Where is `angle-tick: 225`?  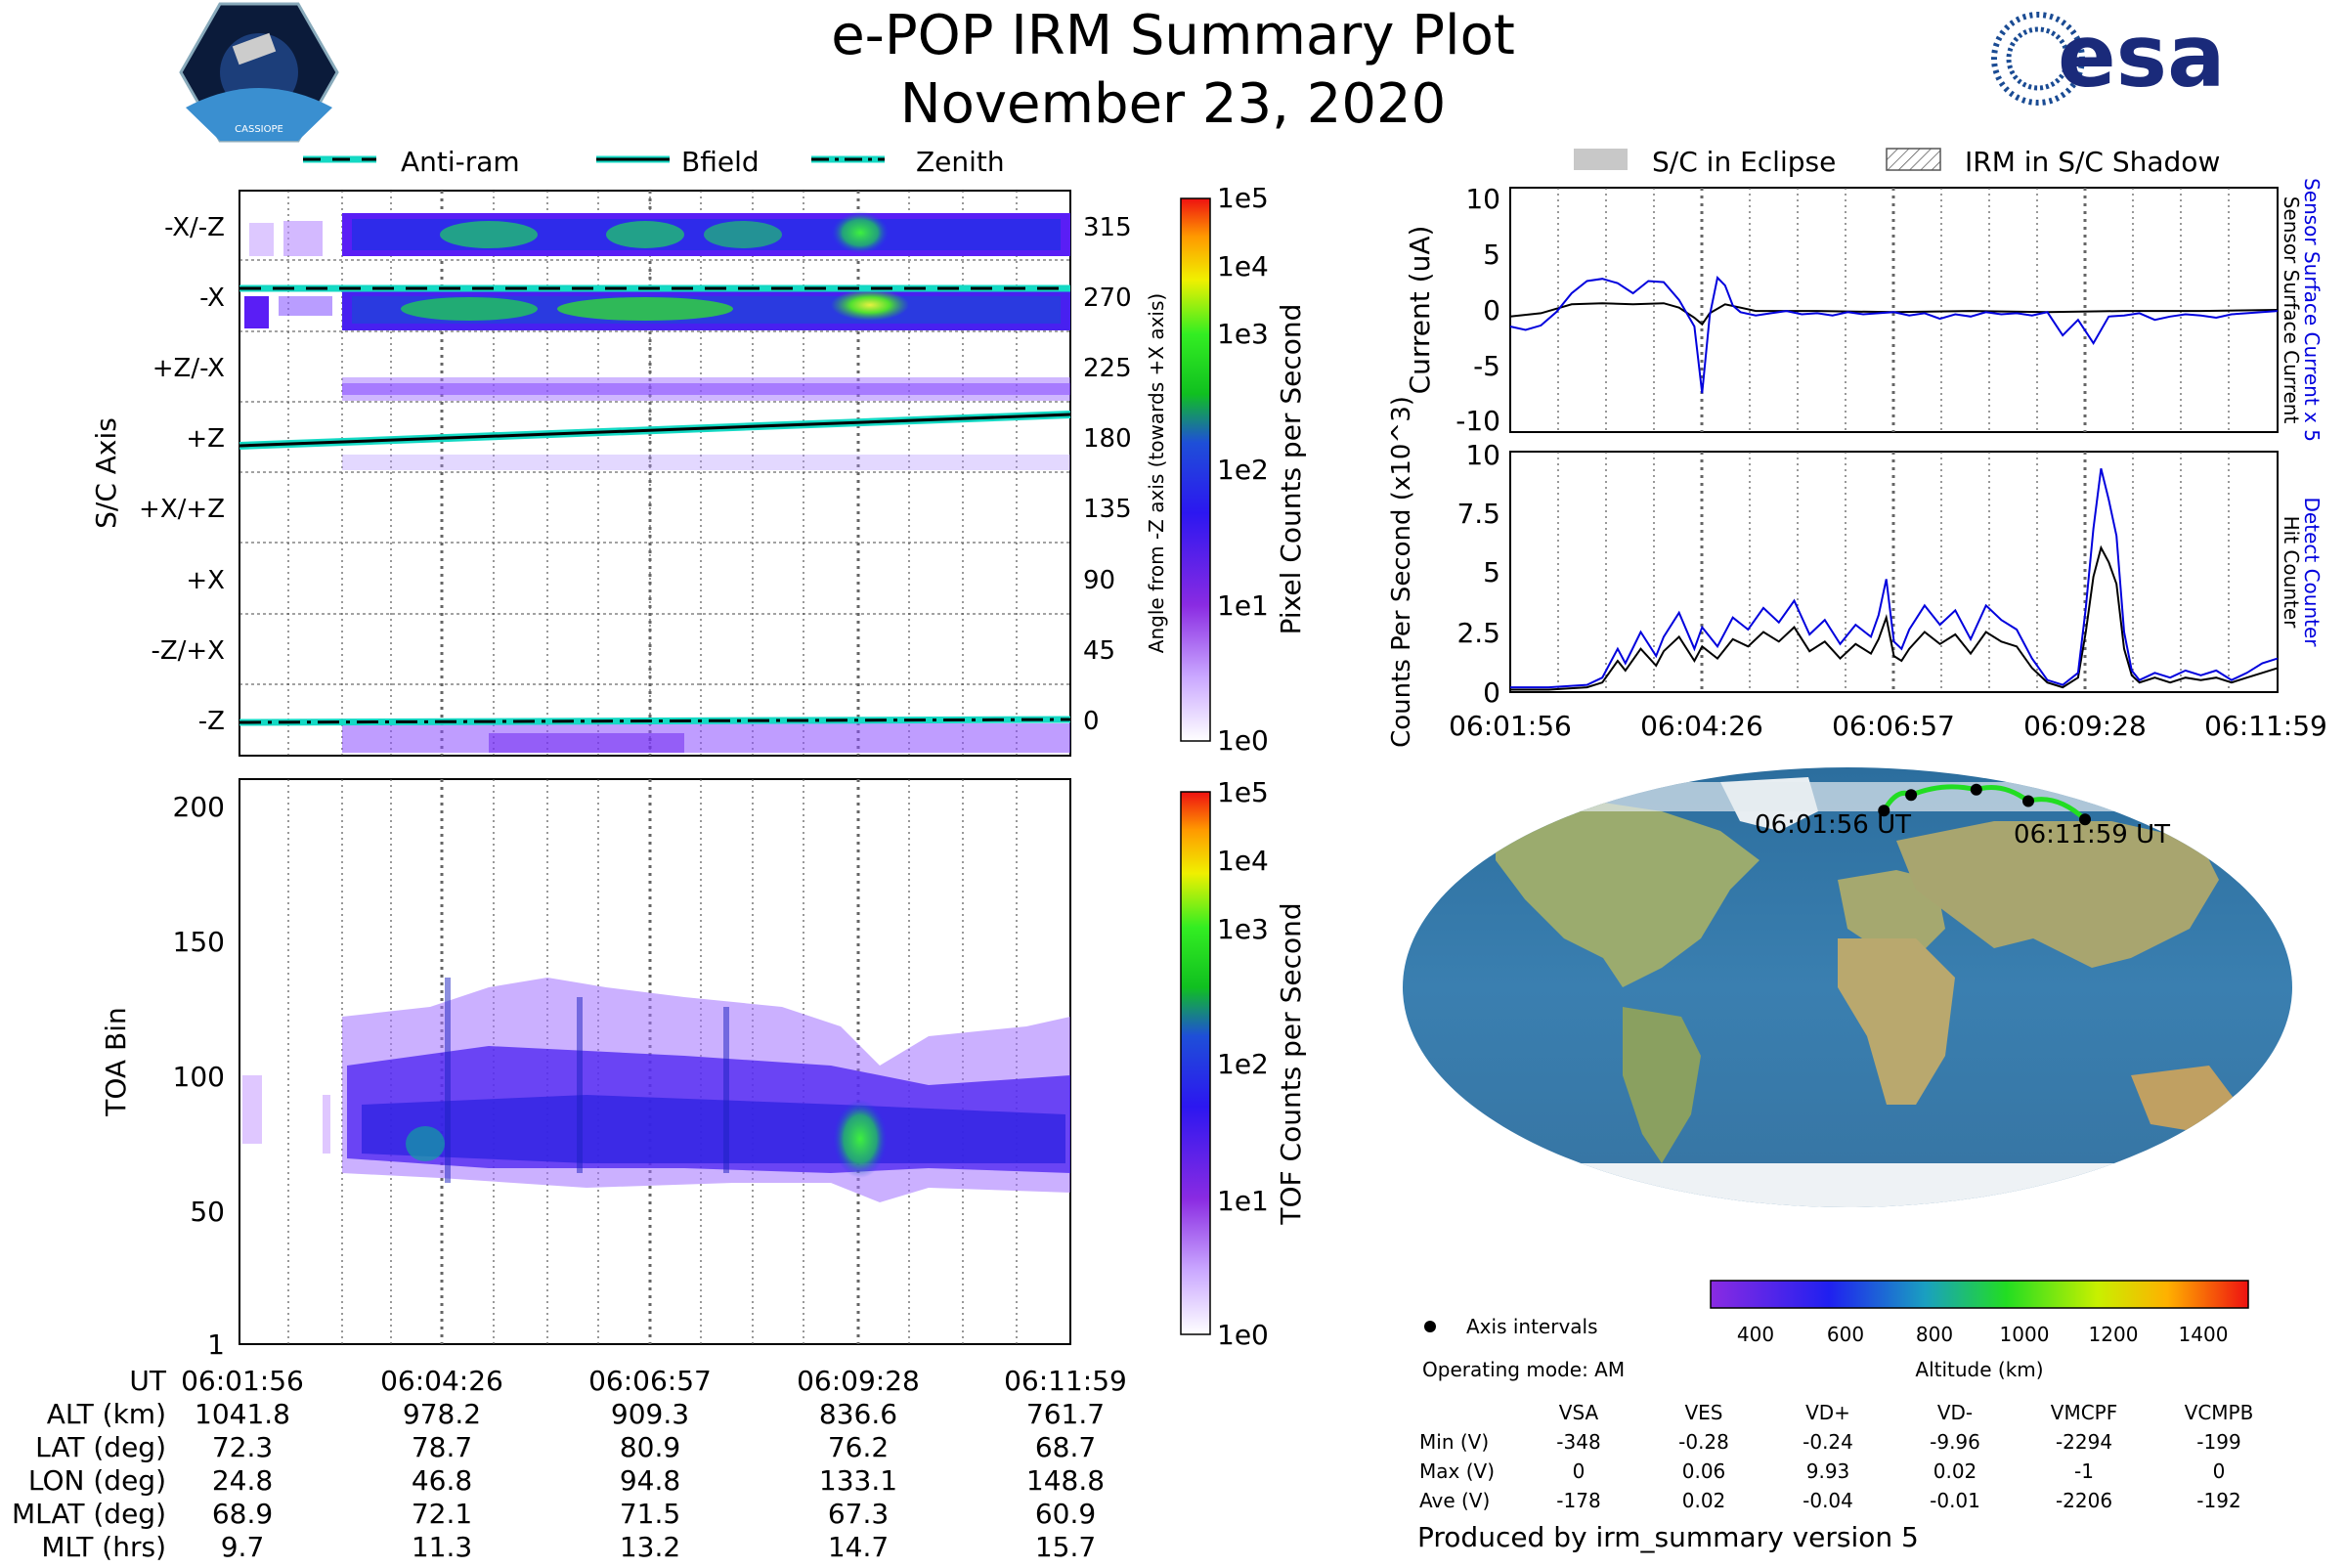
angle-tick: 225 is located at coordinates (1107, 368).